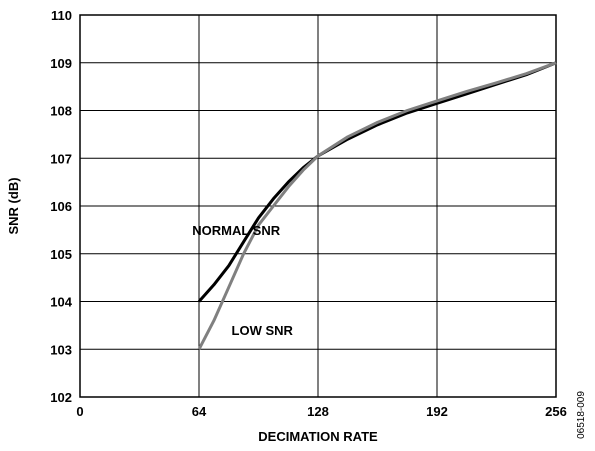  Describe the element at coordinates (13, 205) in the screenshot. I see `y-axis-label: SNR (dB)` at that location.